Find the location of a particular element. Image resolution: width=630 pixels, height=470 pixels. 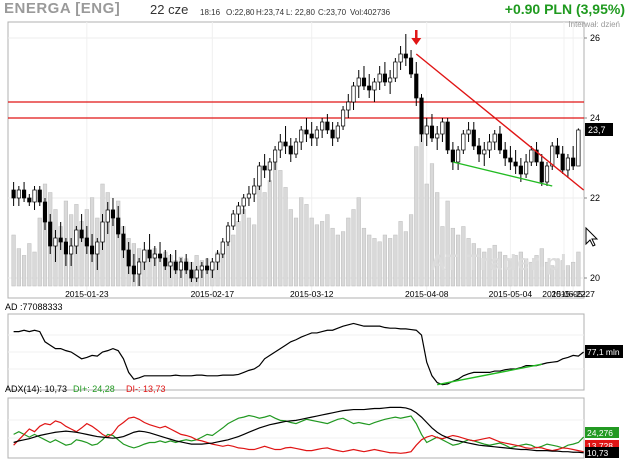

ad-last-value-box: 77,1 mln is located at coordinates (604, 351).